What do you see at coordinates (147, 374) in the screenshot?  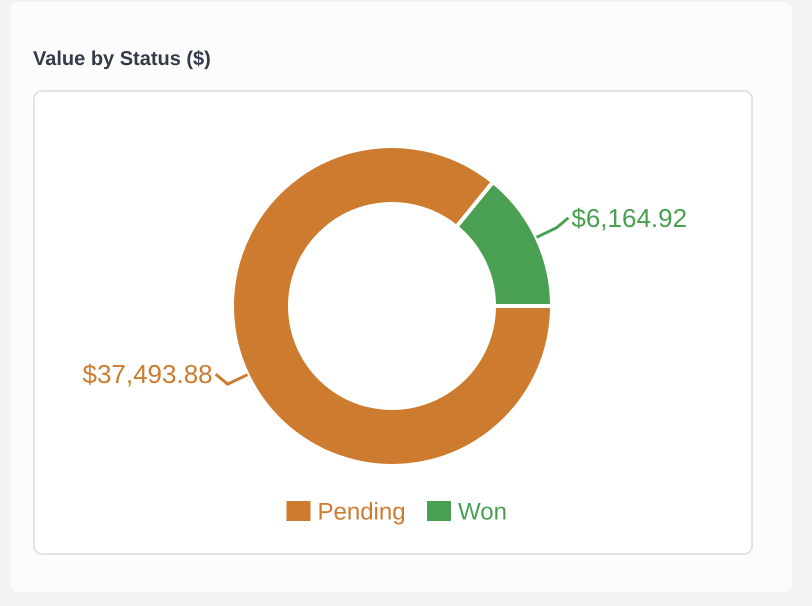 I see `data-label: $37,493.88` at bounding box center [147, 374].